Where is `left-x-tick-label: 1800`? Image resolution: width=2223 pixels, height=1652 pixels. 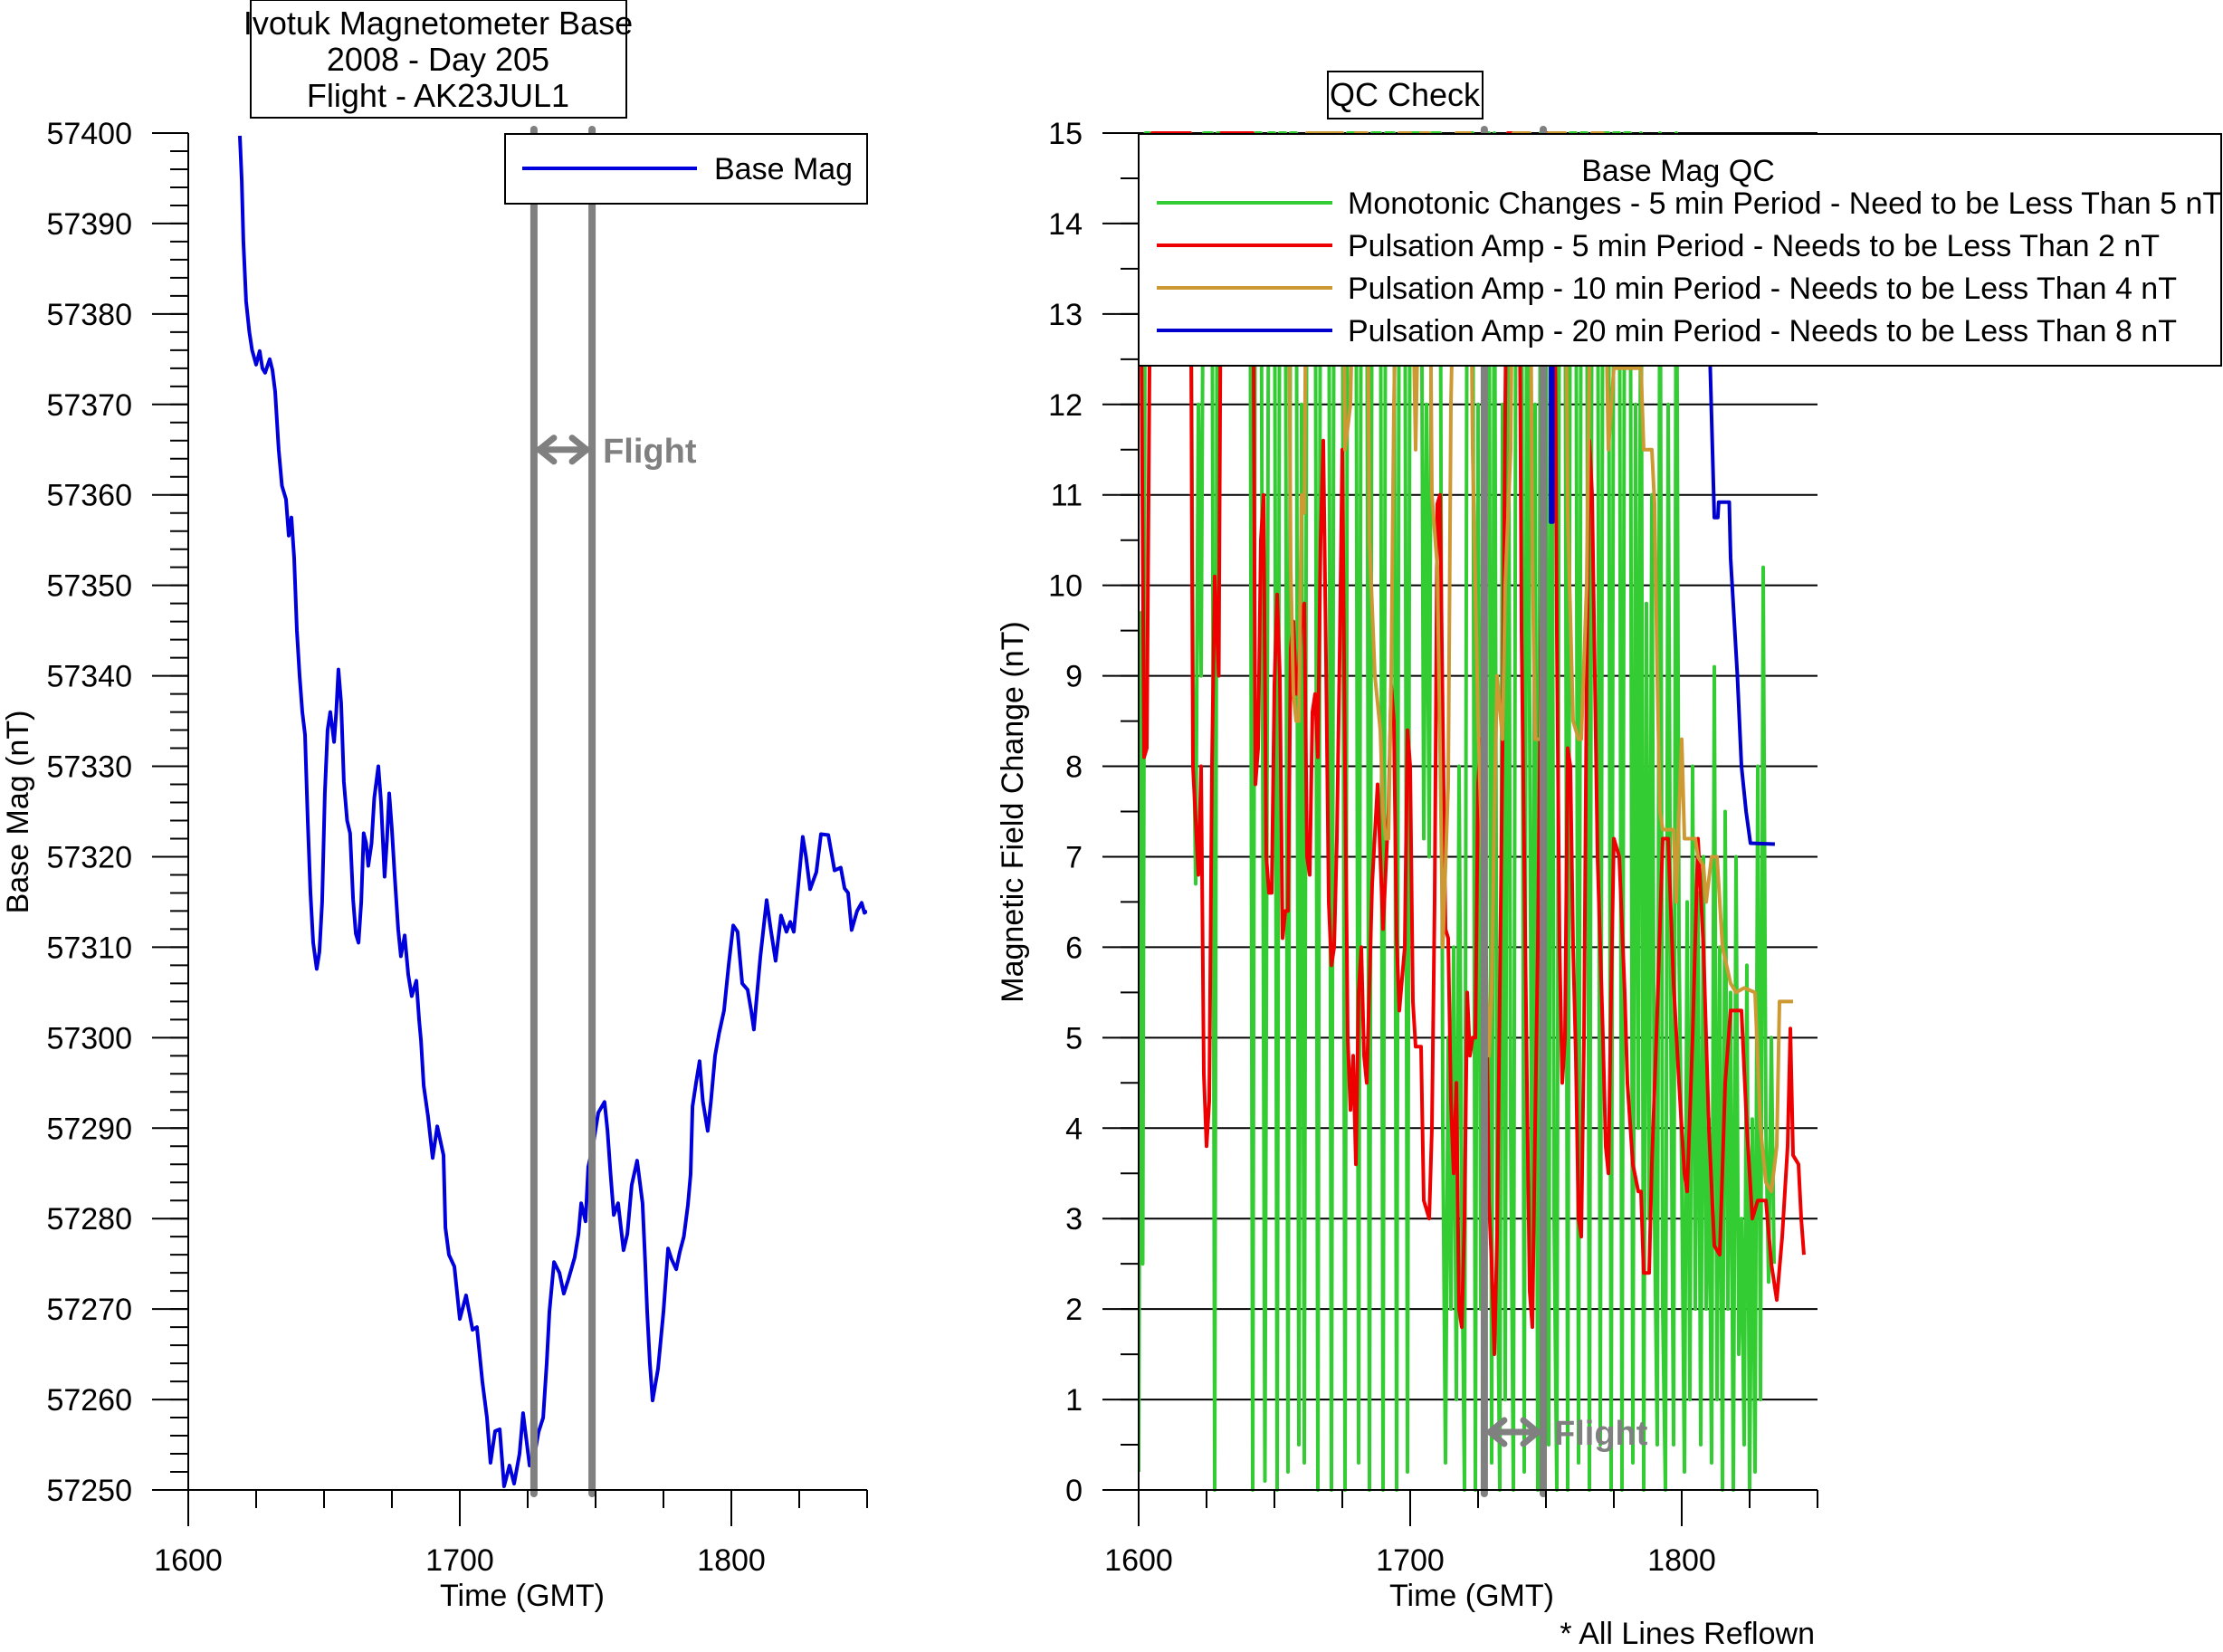 left-x-tick-label: 1800 is located at coordinates (731, 1560).